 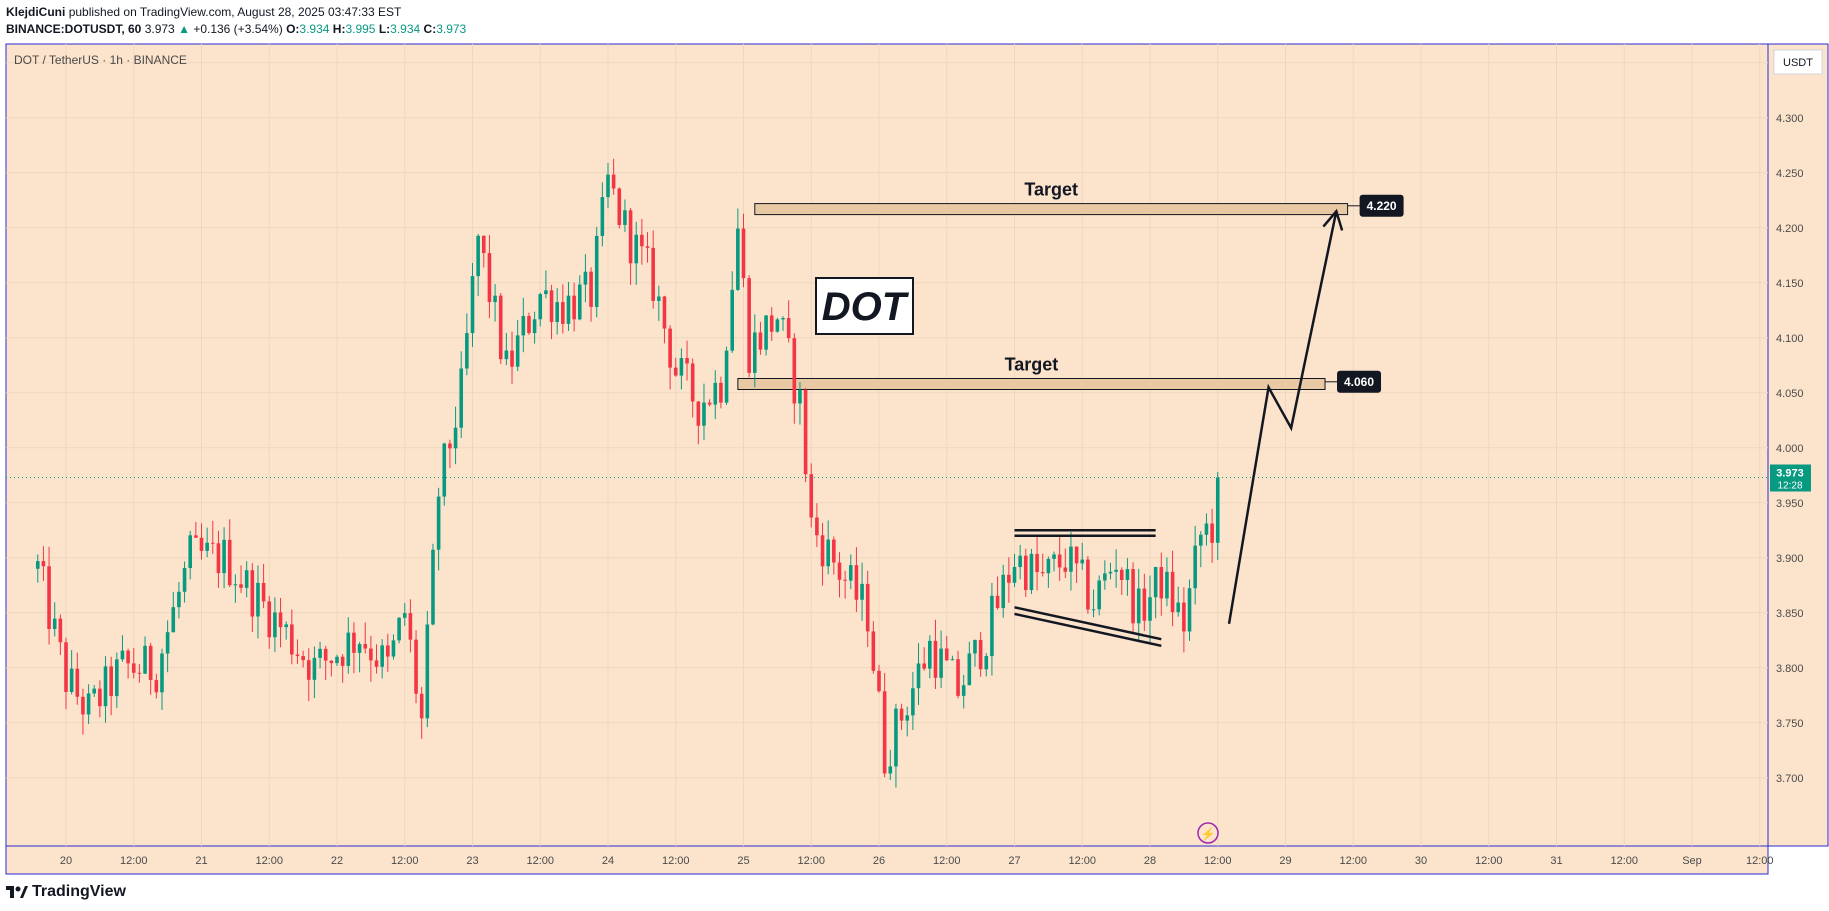 I want to click on projection-arrowhead, so click(x=1333, y=219).